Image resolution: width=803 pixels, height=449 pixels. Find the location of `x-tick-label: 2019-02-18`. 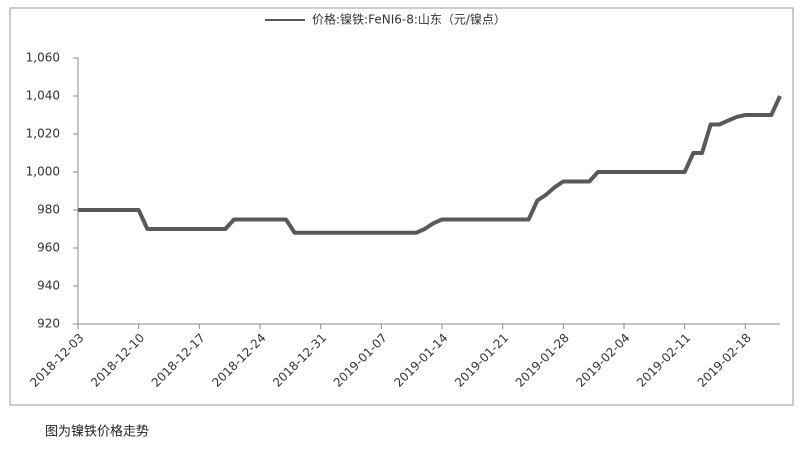

x-tick-label: 2019-02-18 is located at coordinates (724, 360).